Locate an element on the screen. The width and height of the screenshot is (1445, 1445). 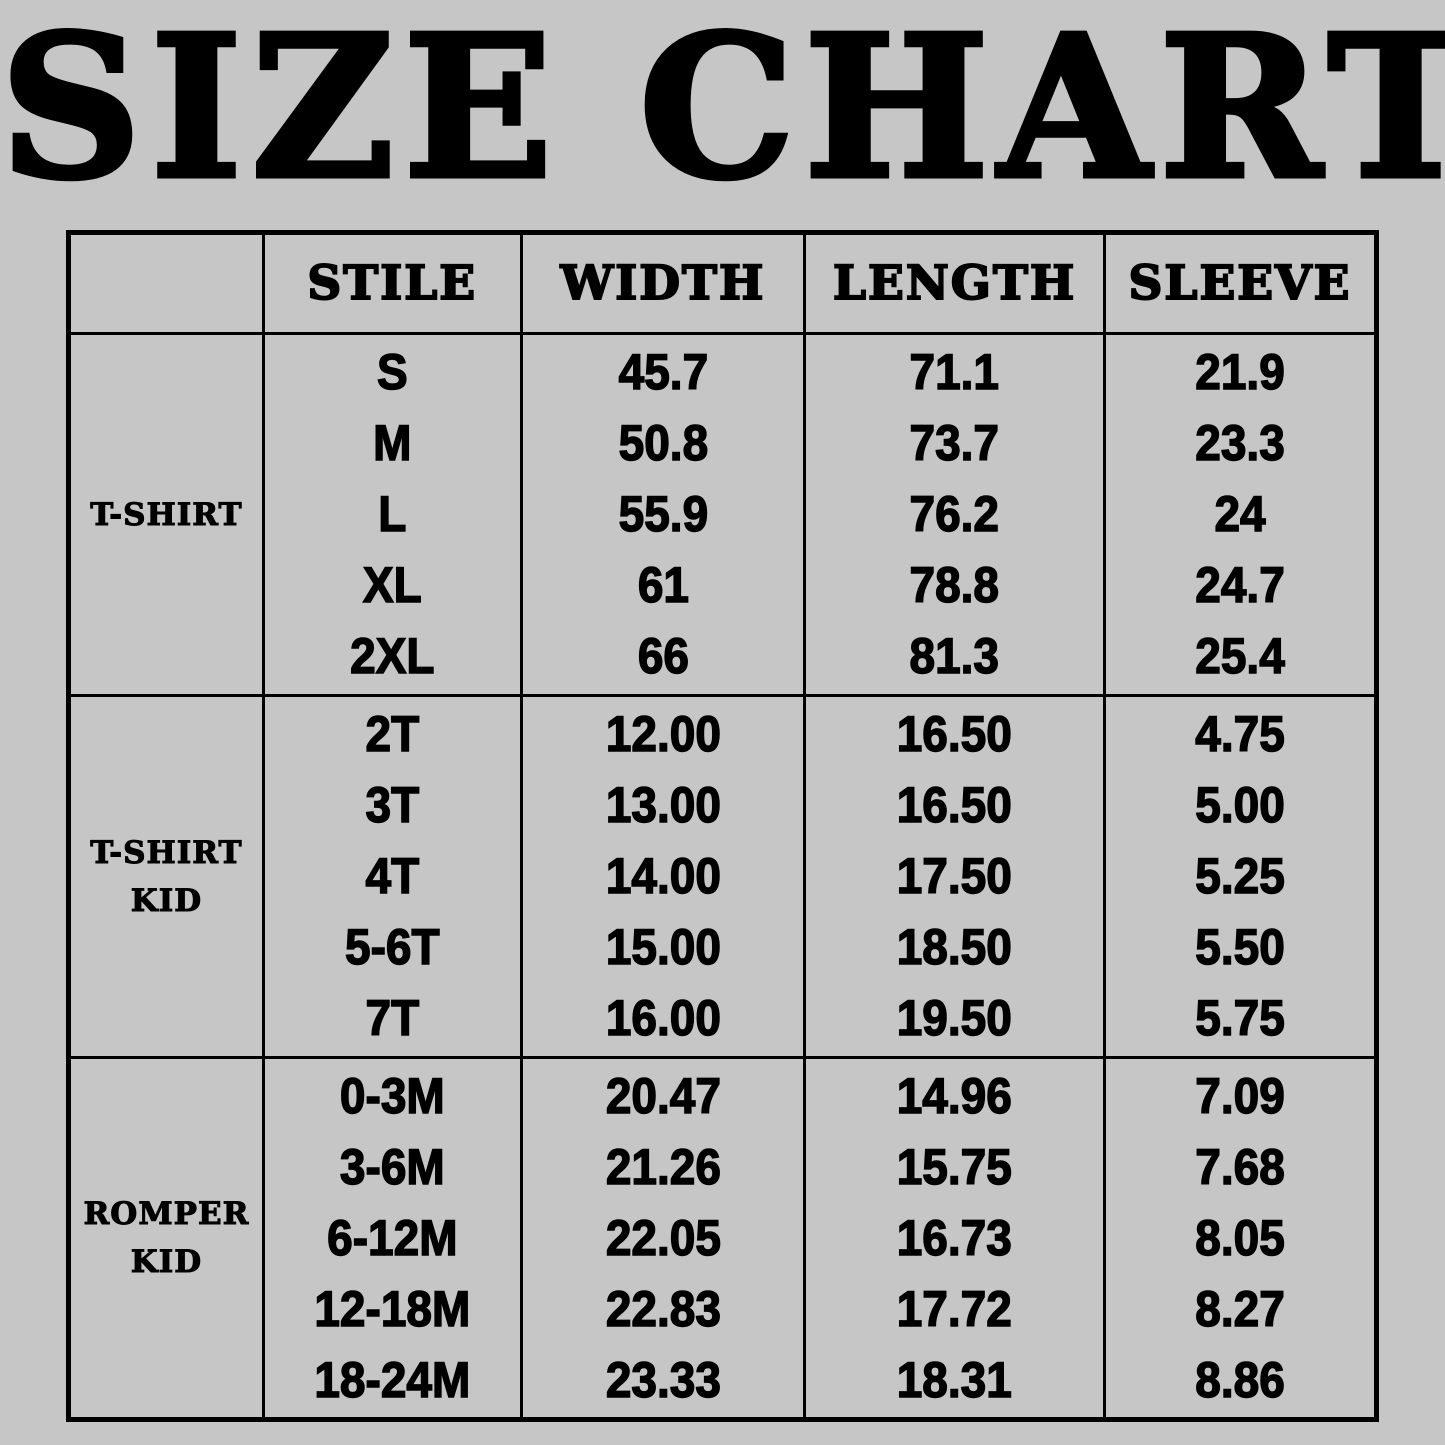
width-value: 22.83 is located at coordinates (663, 1309).